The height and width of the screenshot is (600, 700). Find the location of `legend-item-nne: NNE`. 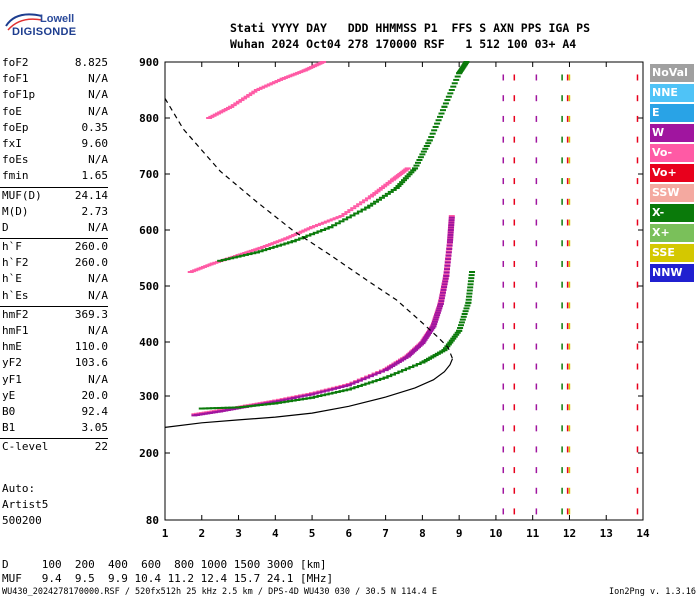

legend-item-nne: NNE is located at coordinates (672, 93).